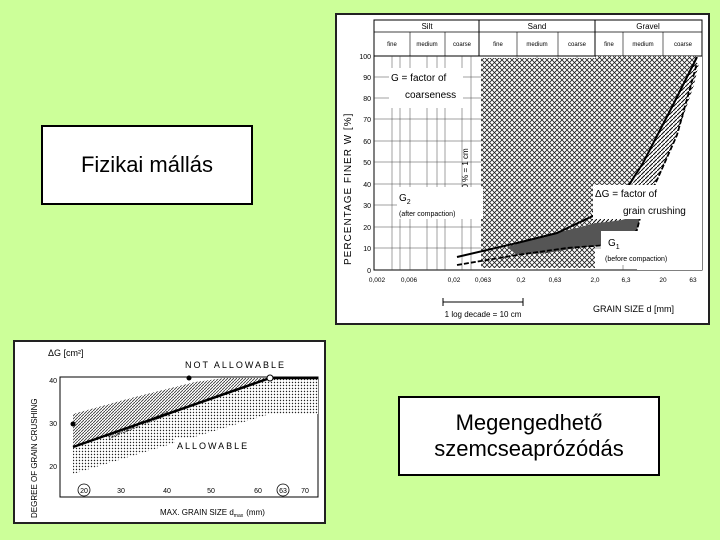 The height and width of the screenshot is (540, 720). I want to click on x-tick: 0,006, so click(409, 280).